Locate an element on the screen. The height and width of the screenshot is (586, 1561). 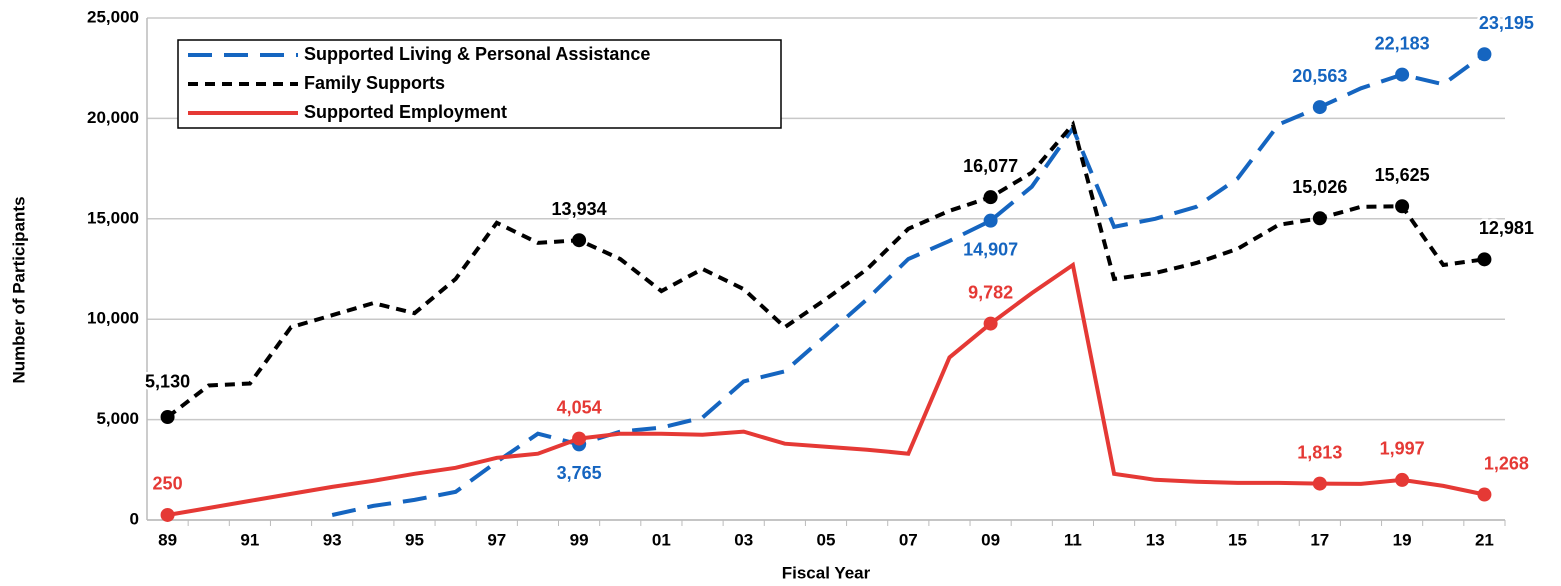
data-label: 20,563 is located at coordinates (1319, 76).